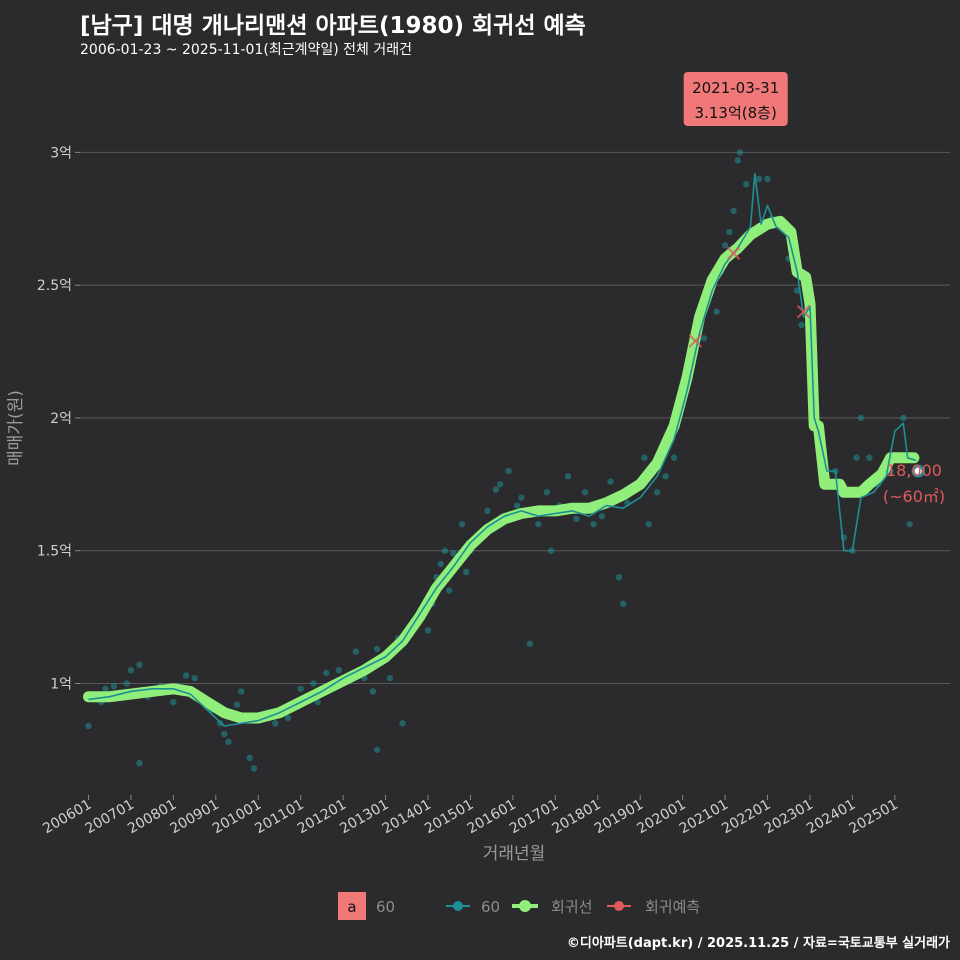 The width and height of the screenshot is (960, 960). I want to click on y-tick-label: 1억, so click(61, 684).